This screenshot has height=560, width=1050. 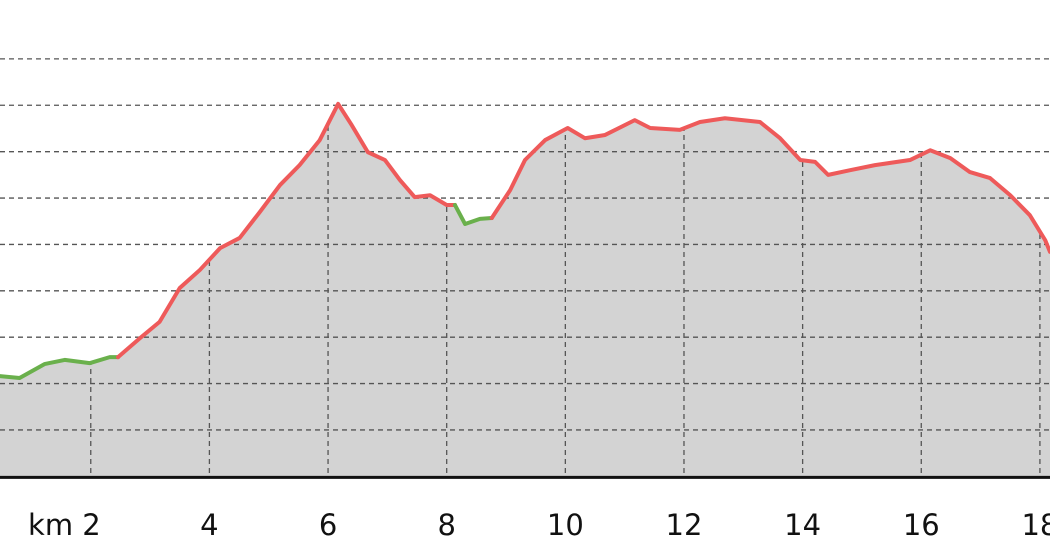 What do you see at coordinates (209, 525) in the screenshot?
I see `x-tick-label: 4` at bounding box center [209, 525].